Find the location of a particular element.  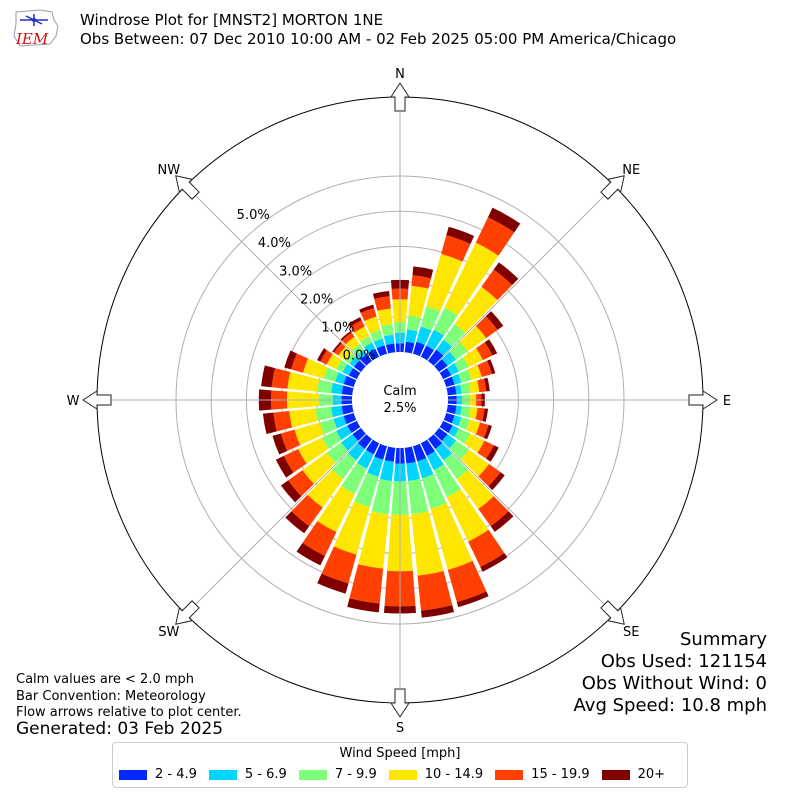

calm-label: Calm is located at coordinates (399, 391).